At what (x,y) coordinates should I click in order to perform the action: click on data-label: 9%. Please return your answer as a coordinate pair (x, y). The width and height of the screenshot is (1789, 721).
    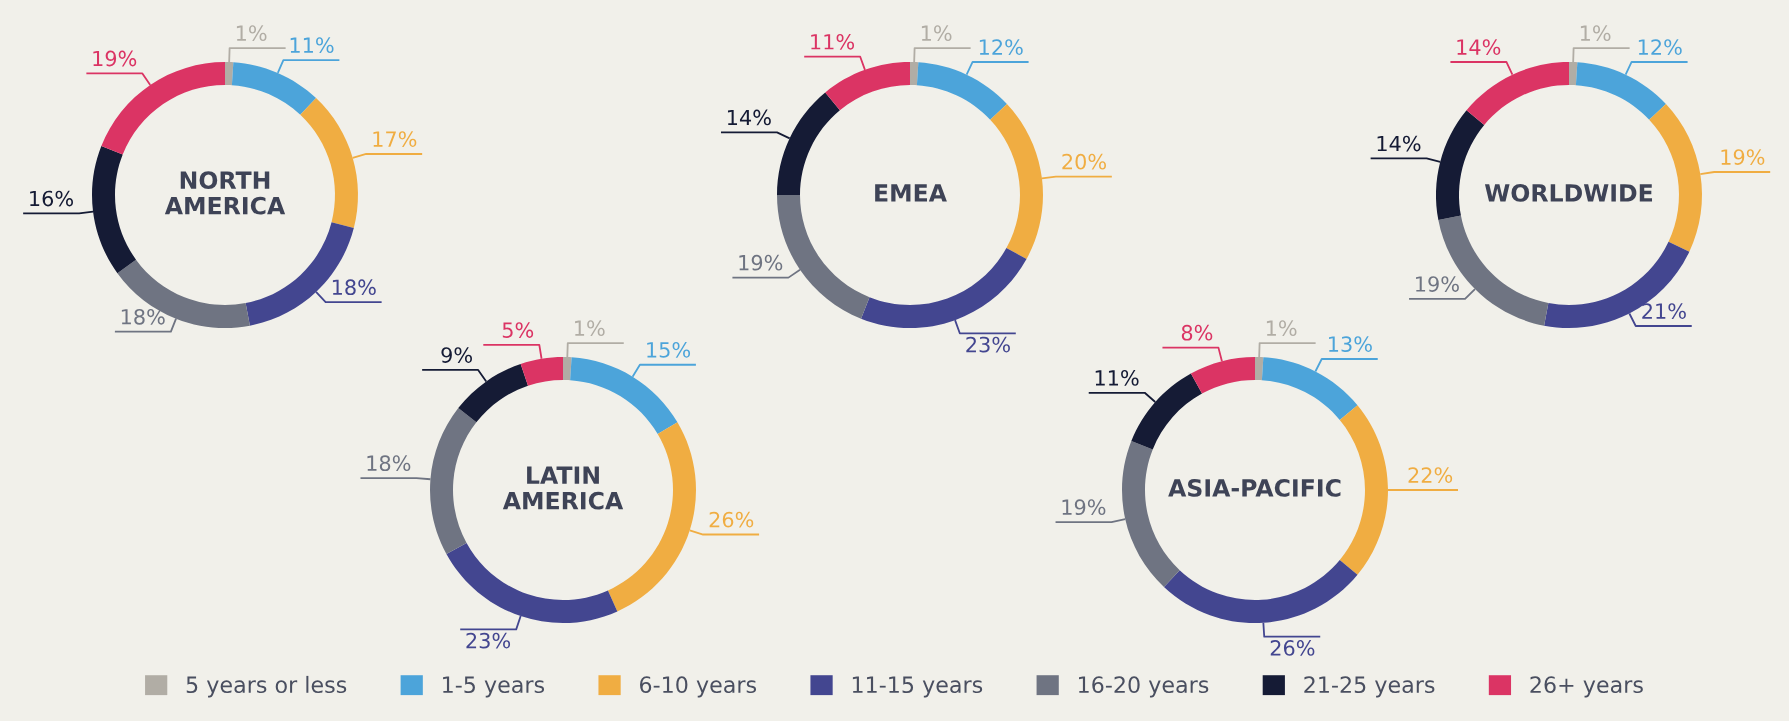
    Looking at the image, I should click on (456, 355).